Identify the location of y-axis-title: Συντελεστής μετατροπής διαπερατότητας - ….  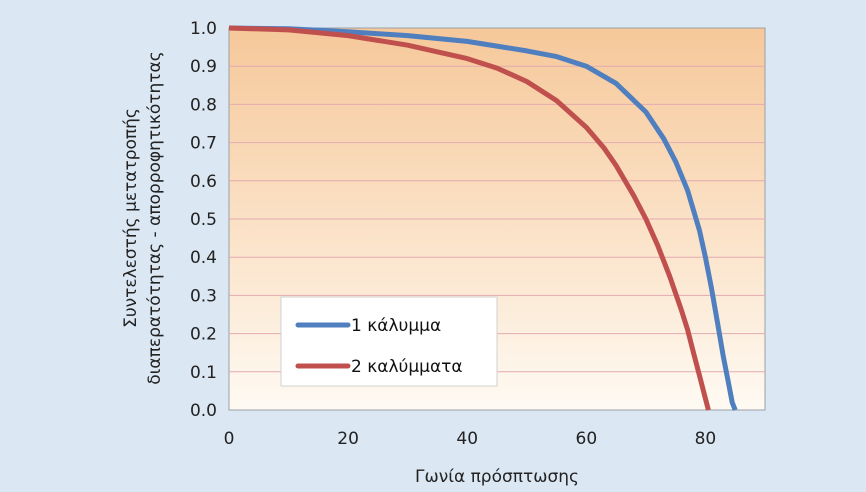
(143, 217).